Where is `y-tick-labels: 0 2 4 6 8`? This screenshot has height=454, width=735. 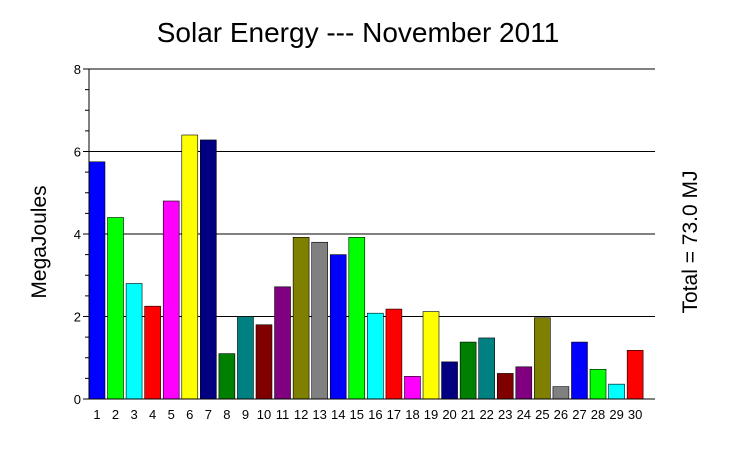 y-tick-labels: 0 2 4 6 8 is located at coordinates (77, 234).